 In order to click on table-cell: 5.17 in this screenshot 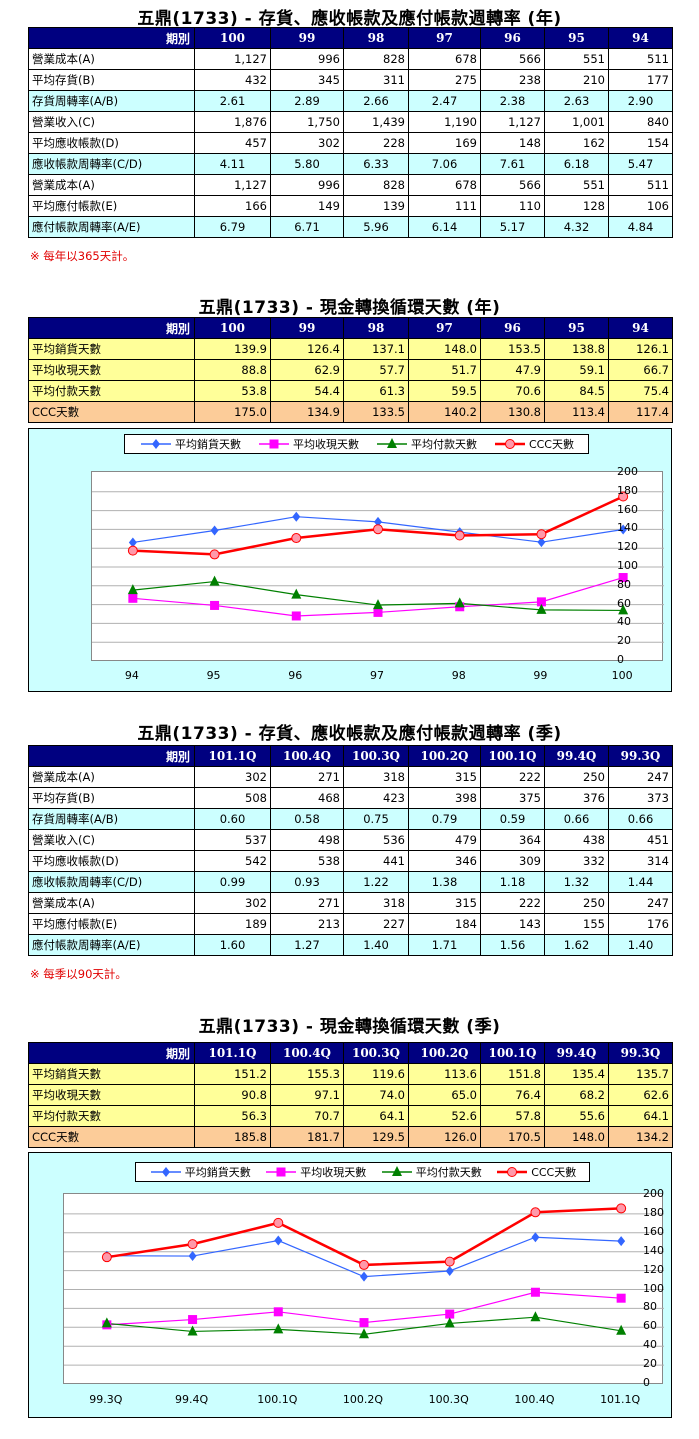, I will do `click(512, 227)`.